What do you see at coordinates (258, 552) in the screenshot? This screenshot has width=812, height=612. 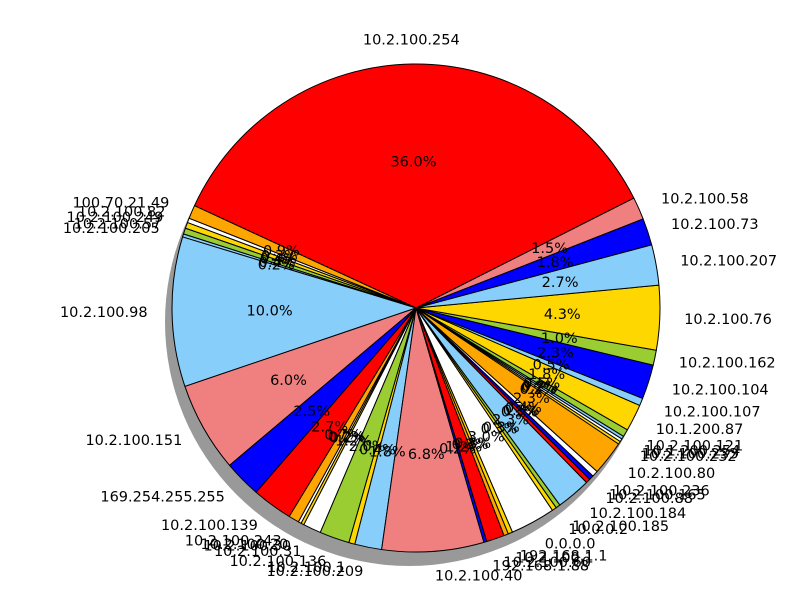 I see `pie-slice-label: 10.2.100.31` at bounding box center [258, 552].